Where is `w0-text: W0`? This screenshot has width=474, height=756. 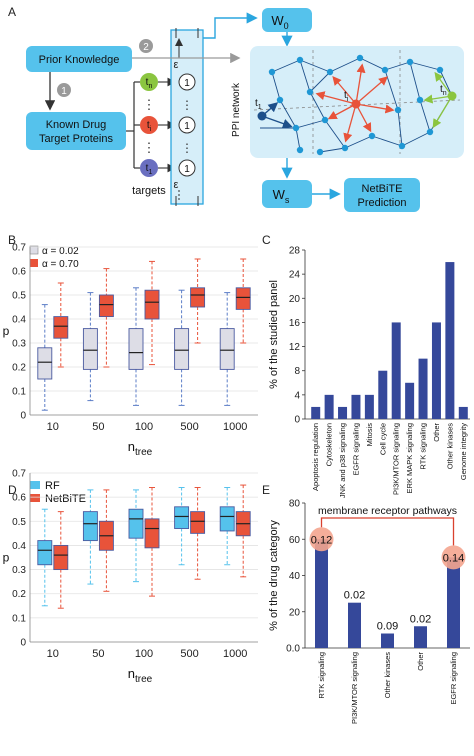 w0-text: W0 is located at coordinates (279, 22).